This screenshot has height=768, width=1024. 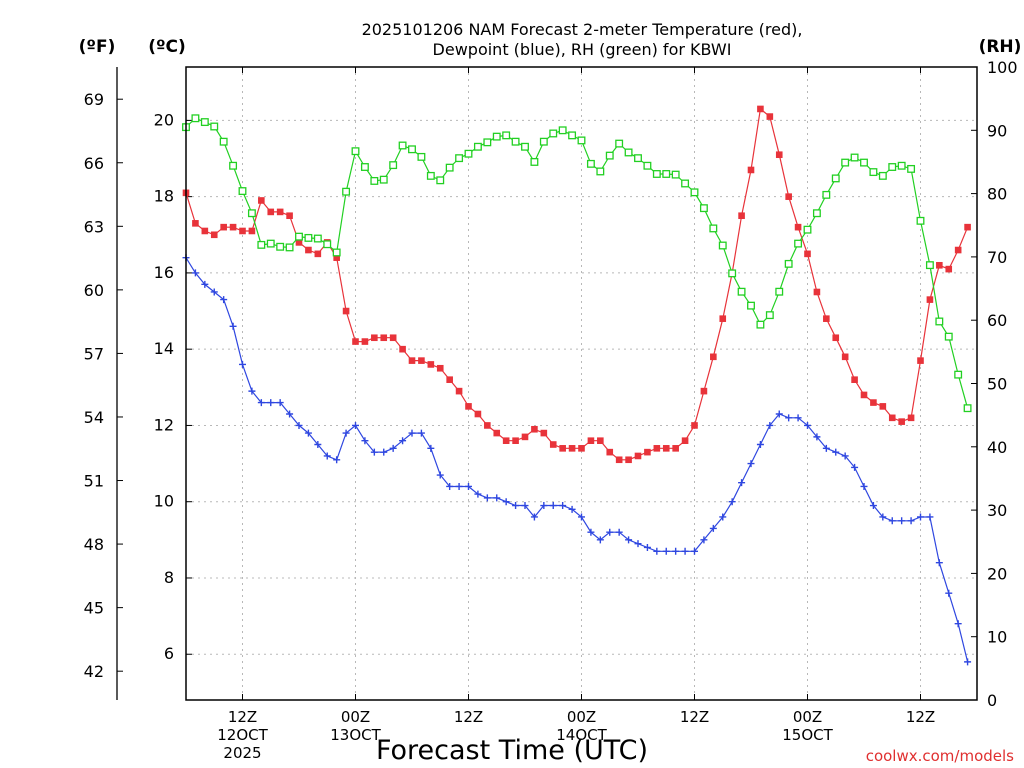 I want to click on fahrenheit-axis: 42 45 48 51 54 57 60 63 66 69, so click(x=103, y=383).